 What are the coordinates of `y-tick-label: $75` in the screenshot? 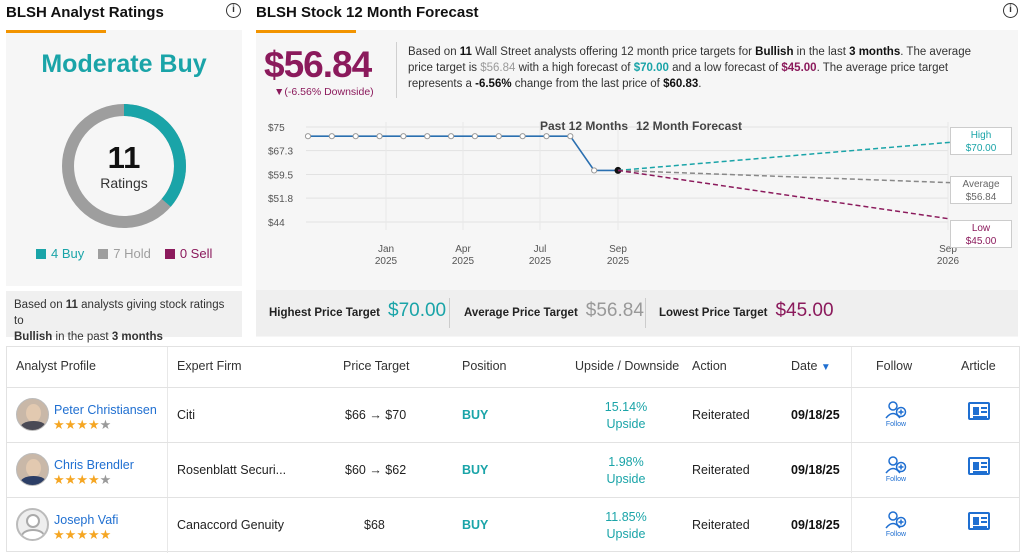 It's located at (276, 128).